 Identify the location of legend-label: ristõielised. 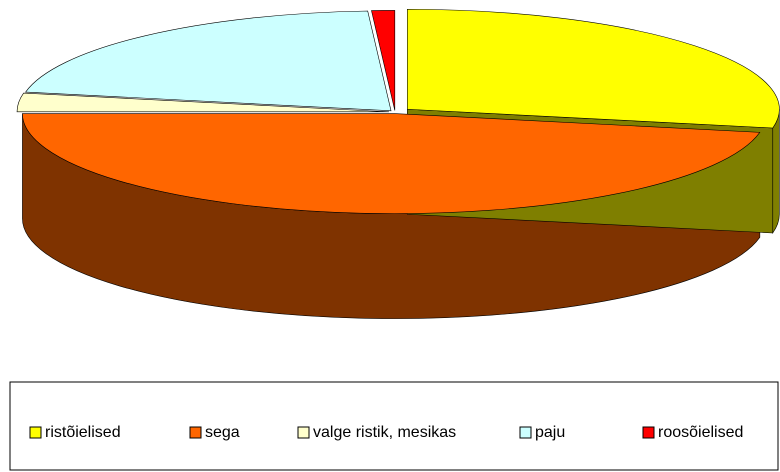
(83, 432).